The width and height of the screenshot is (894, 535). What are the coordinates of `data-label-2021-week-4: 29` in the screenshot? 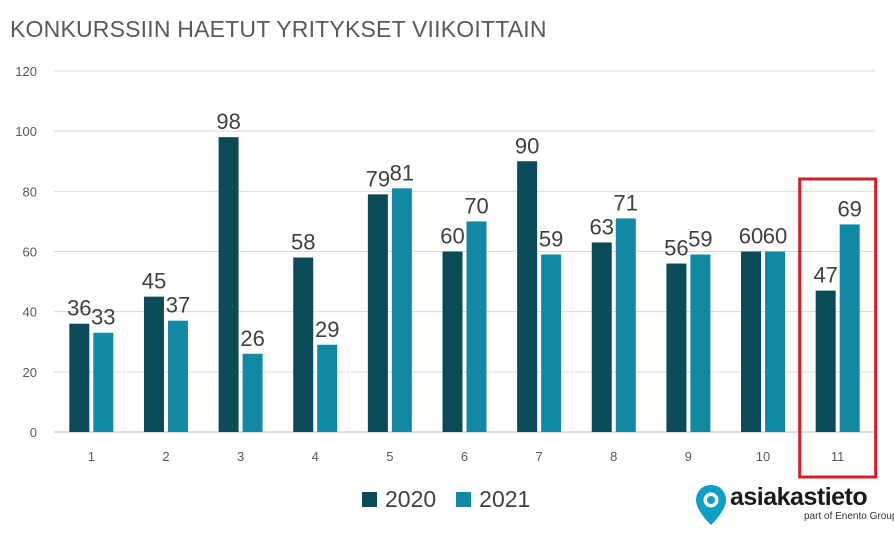 It's located at (327, 329).